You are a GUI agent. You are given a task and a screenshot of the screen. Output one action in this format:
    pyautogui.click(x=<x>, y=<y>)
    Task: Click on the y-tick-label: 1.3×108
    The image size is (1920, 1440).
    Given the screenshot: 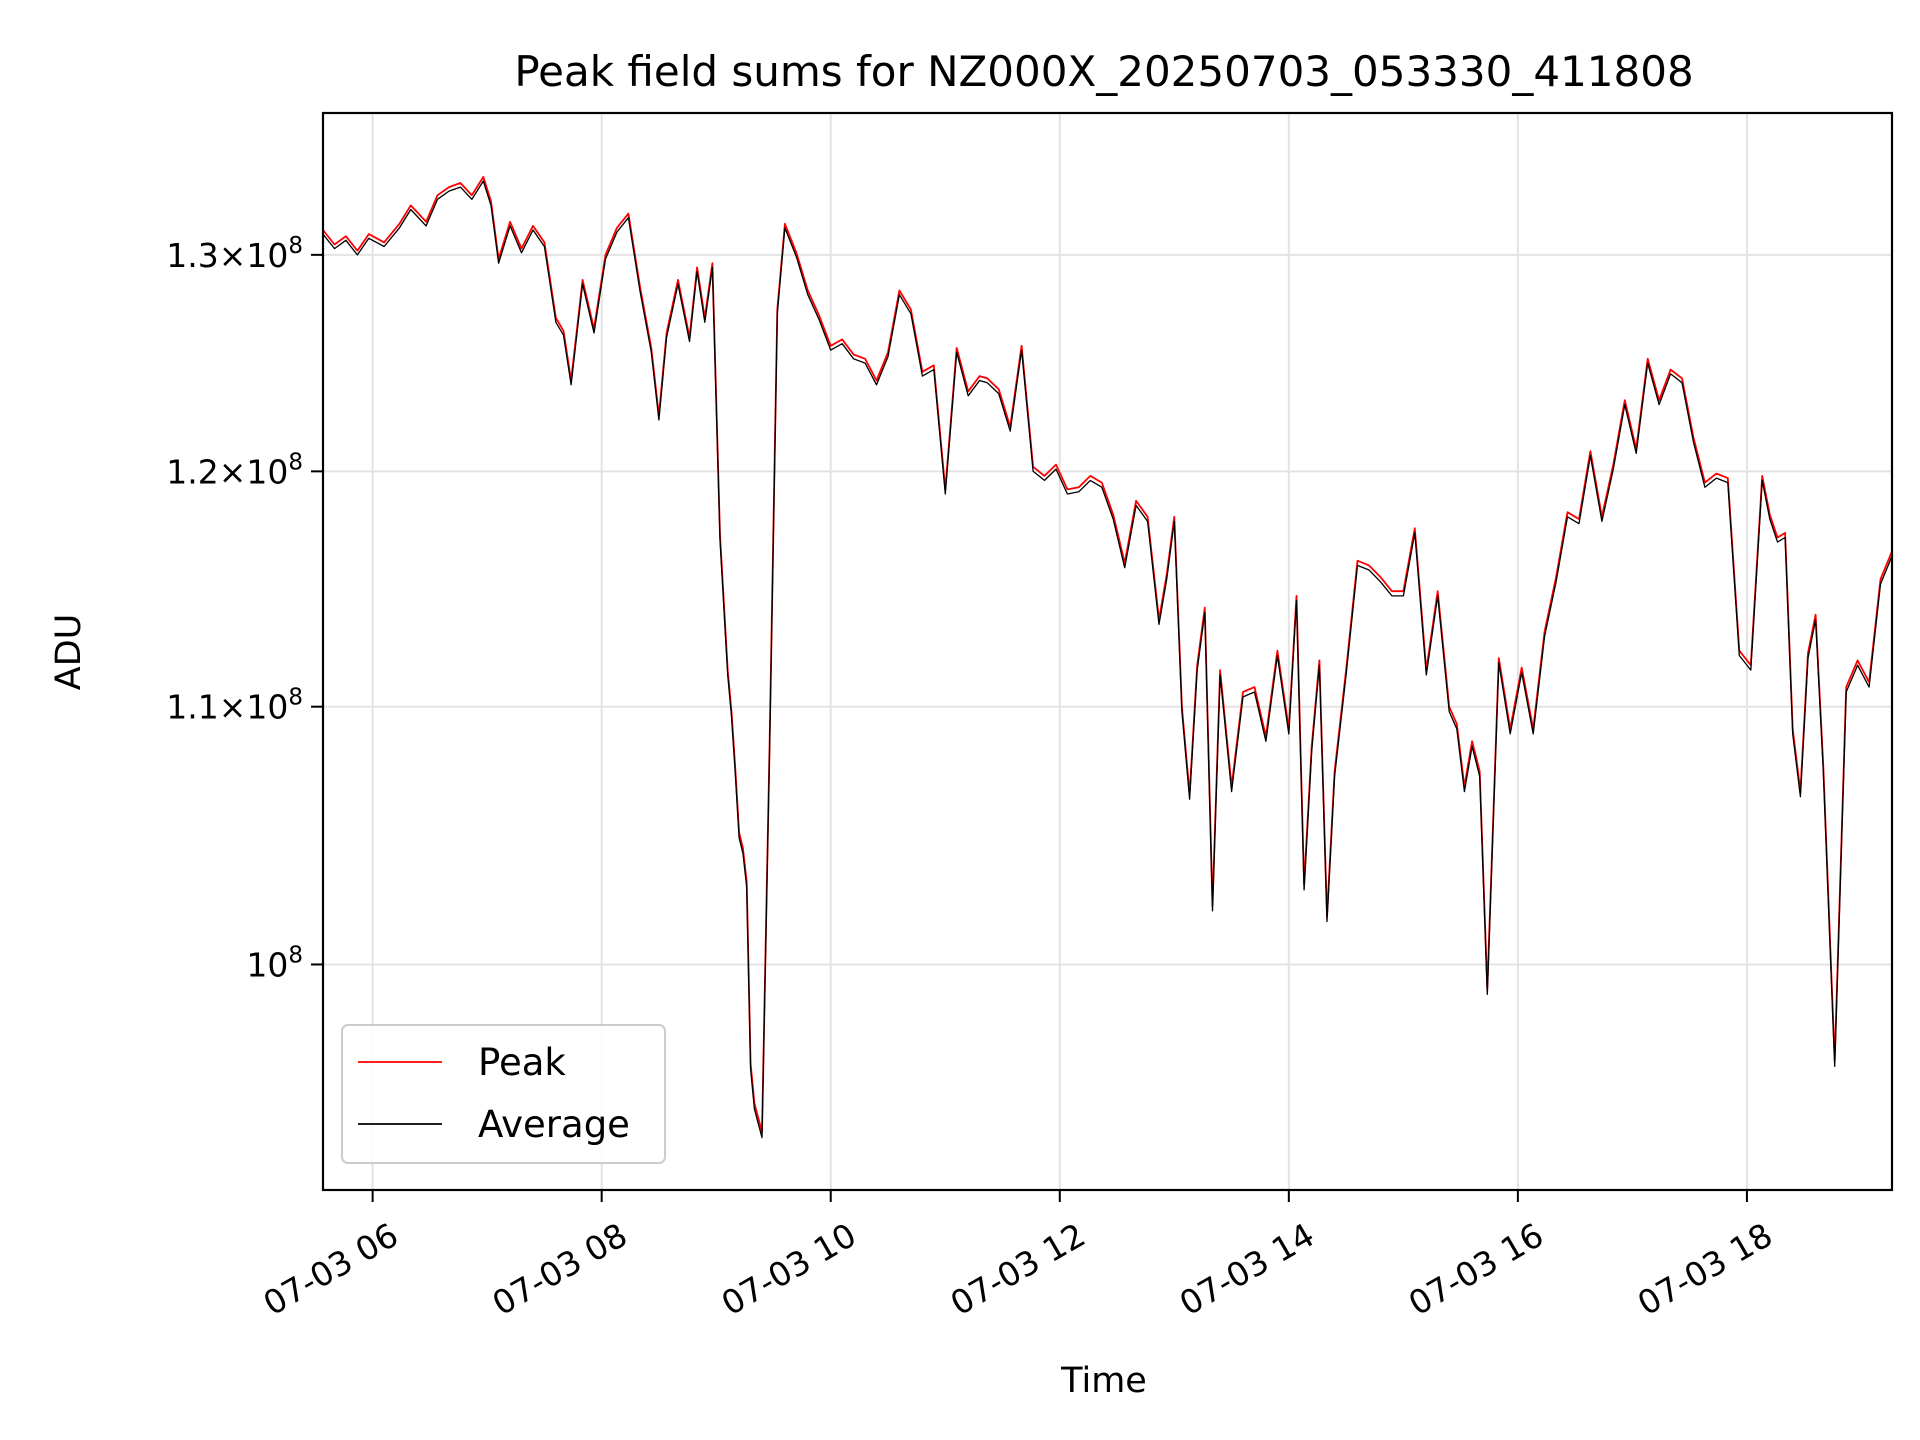 What is the action you would take?
    pyautogui.click(x=234, y=254)
    